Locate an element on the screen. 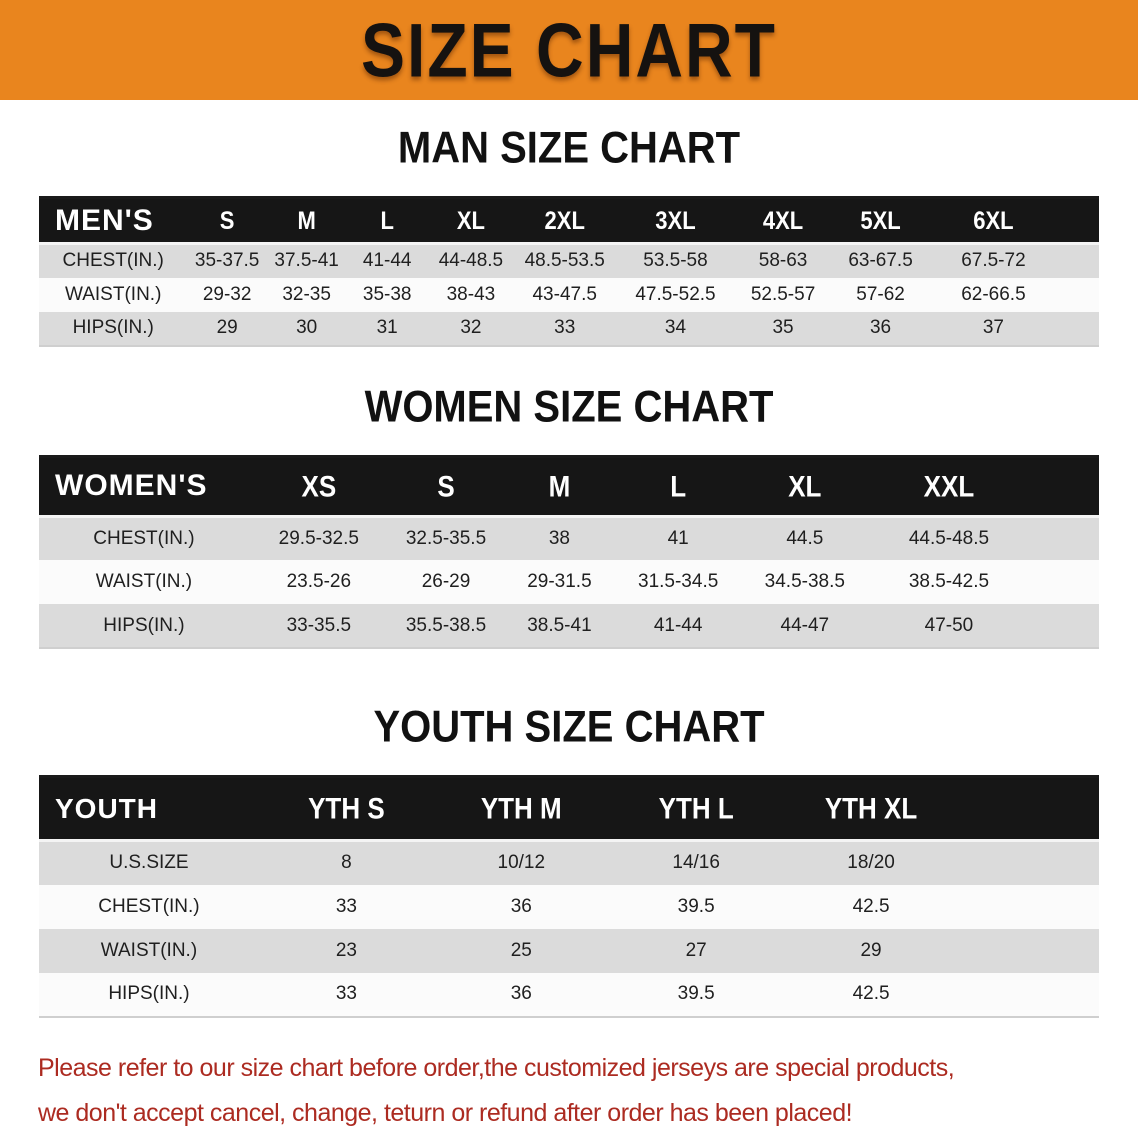 The height and width of the screenshot is (1132, 1138). header-row: WOMEN'S XS S M L XL XXL is located at coordinates (569, 487).